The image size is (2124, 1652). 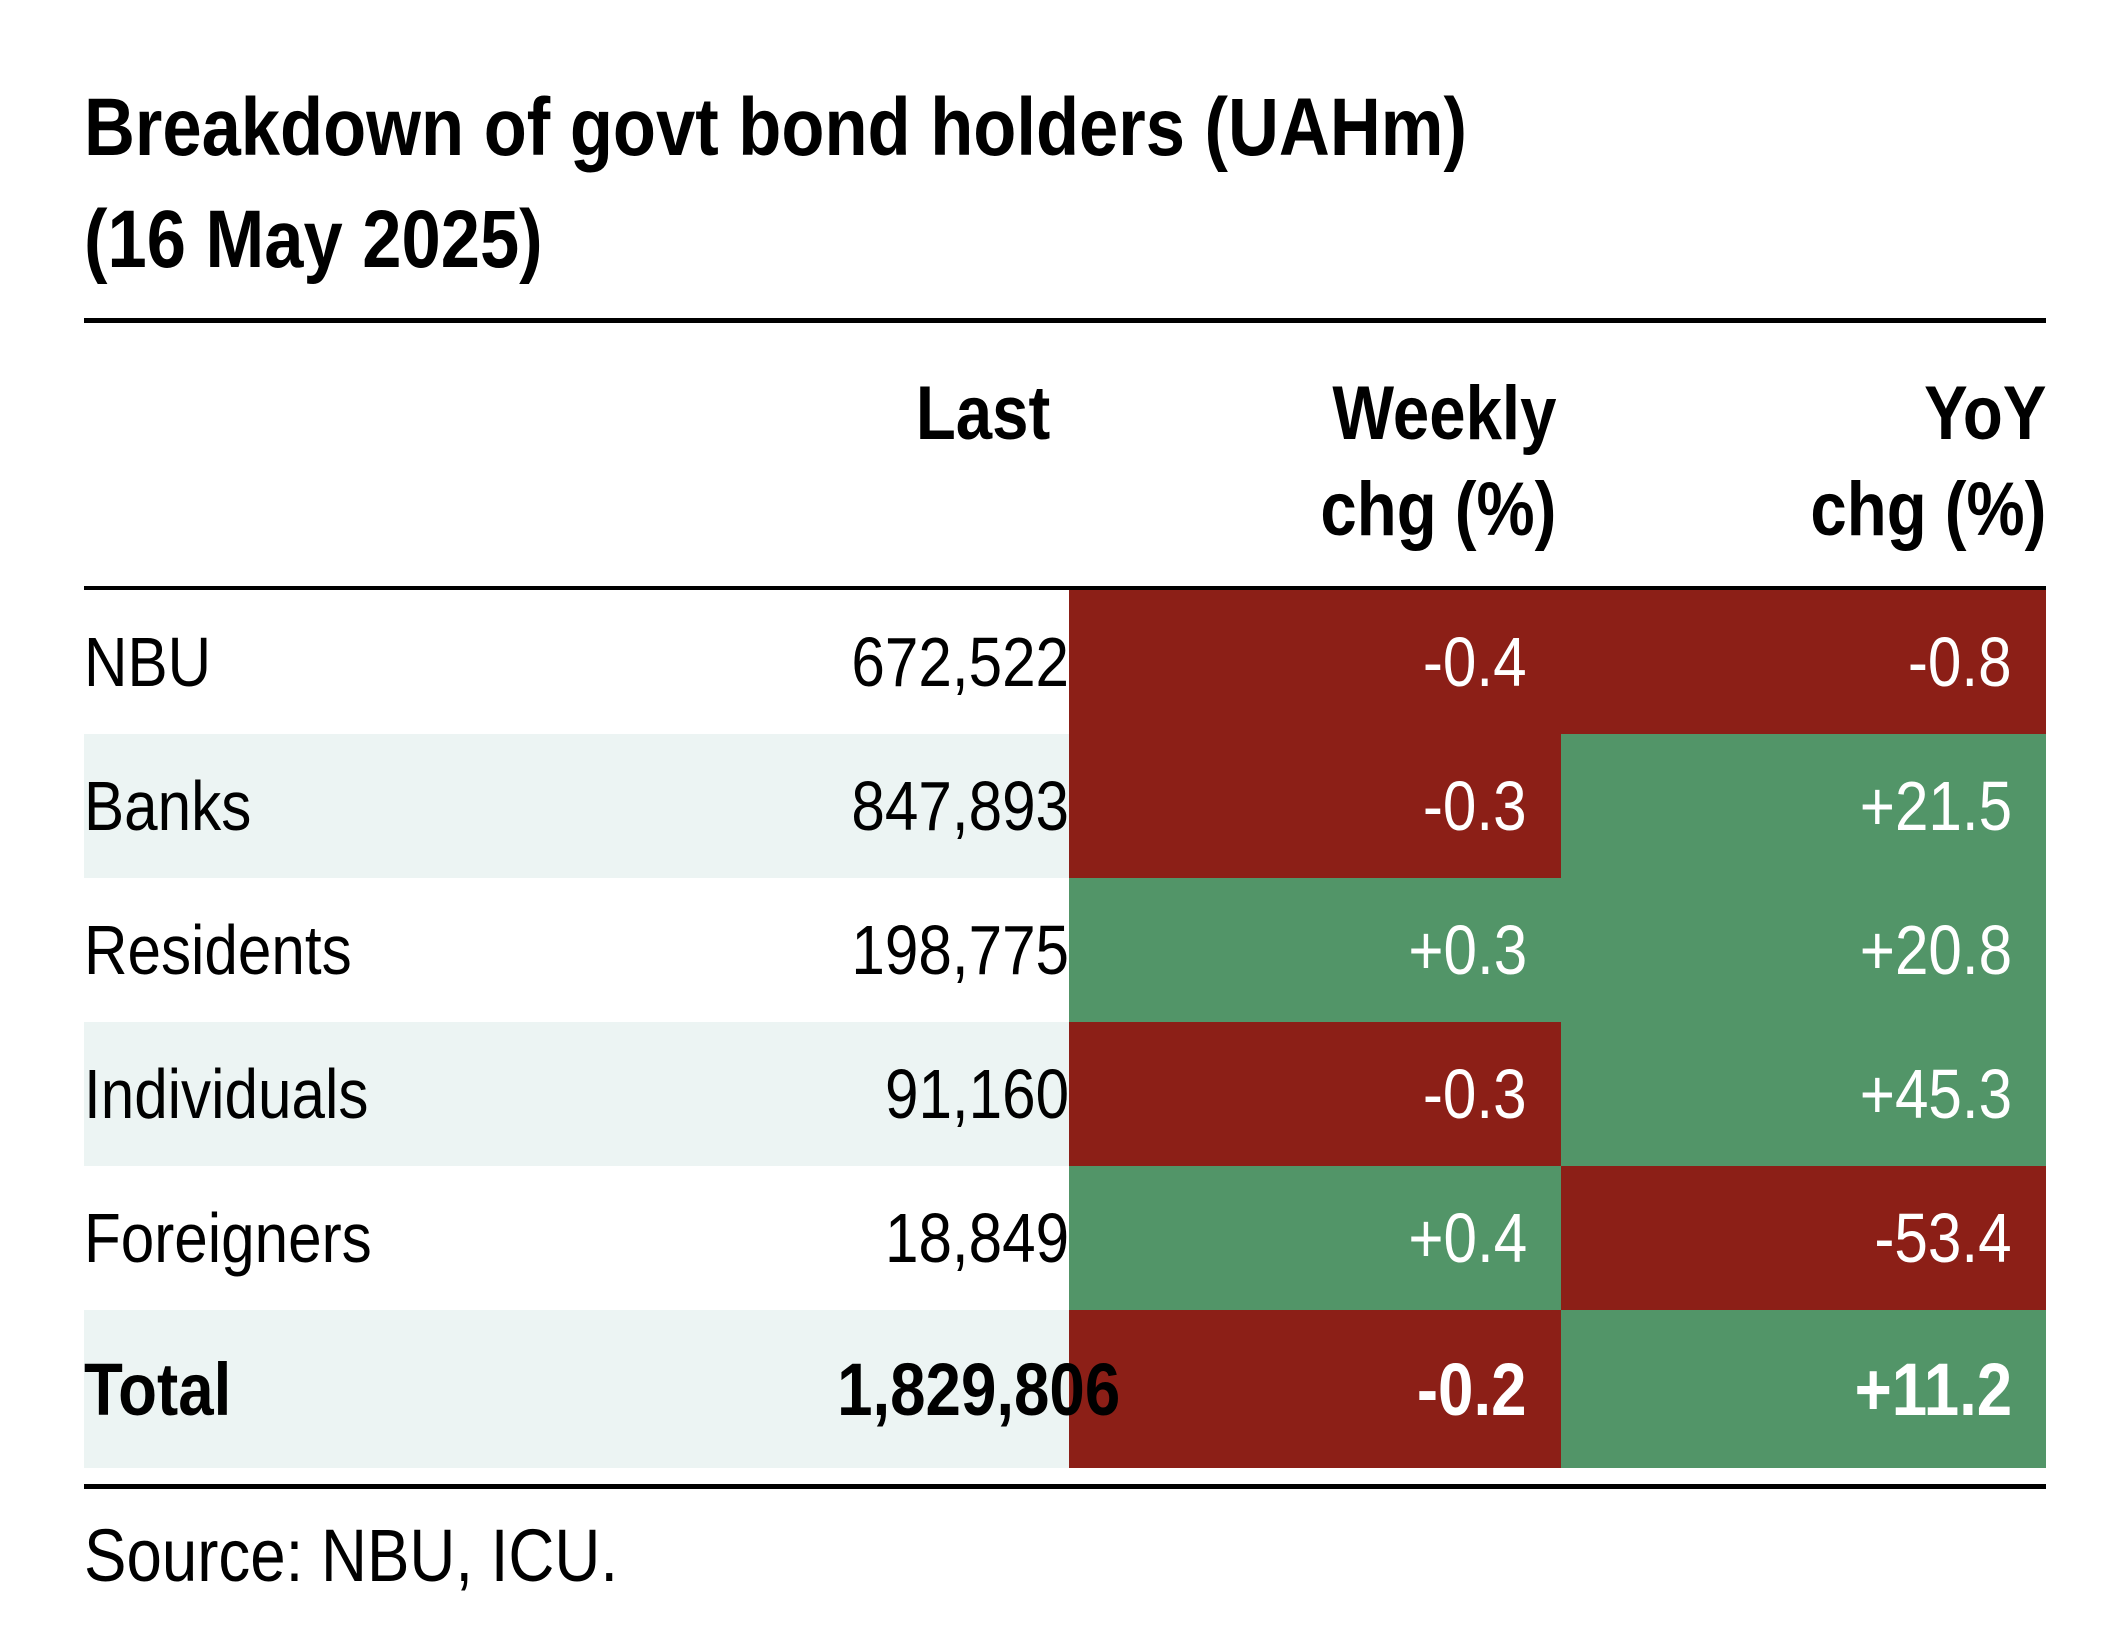 What do you see at coordinates (1927, 509) in the screenshot?
I see `header-yoy-line-2: chg (%)` at bounding box center [1927, 509].